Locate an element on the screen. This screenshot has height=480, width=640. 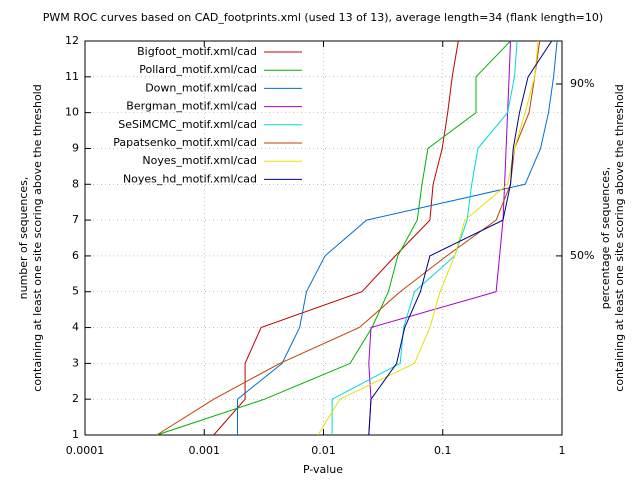
x-tick-label: 0.01 is located at coordinates (323, 450).